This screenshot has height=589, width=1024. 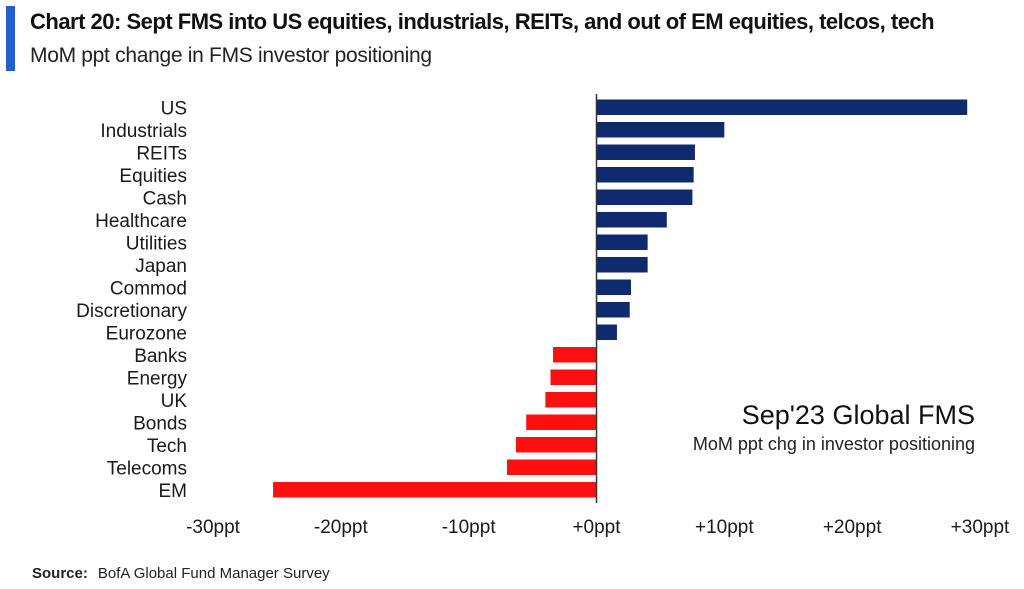 I want to click on bar-us, so click(x=782, y=107).